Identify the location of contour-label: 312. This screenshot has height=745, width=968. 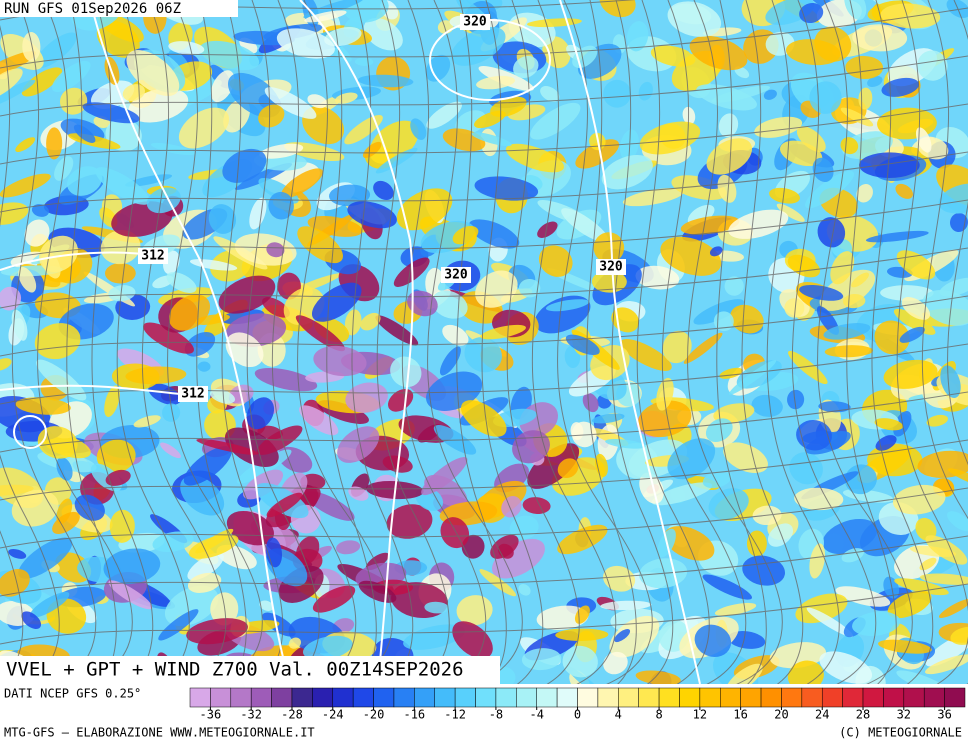
(192, 394).